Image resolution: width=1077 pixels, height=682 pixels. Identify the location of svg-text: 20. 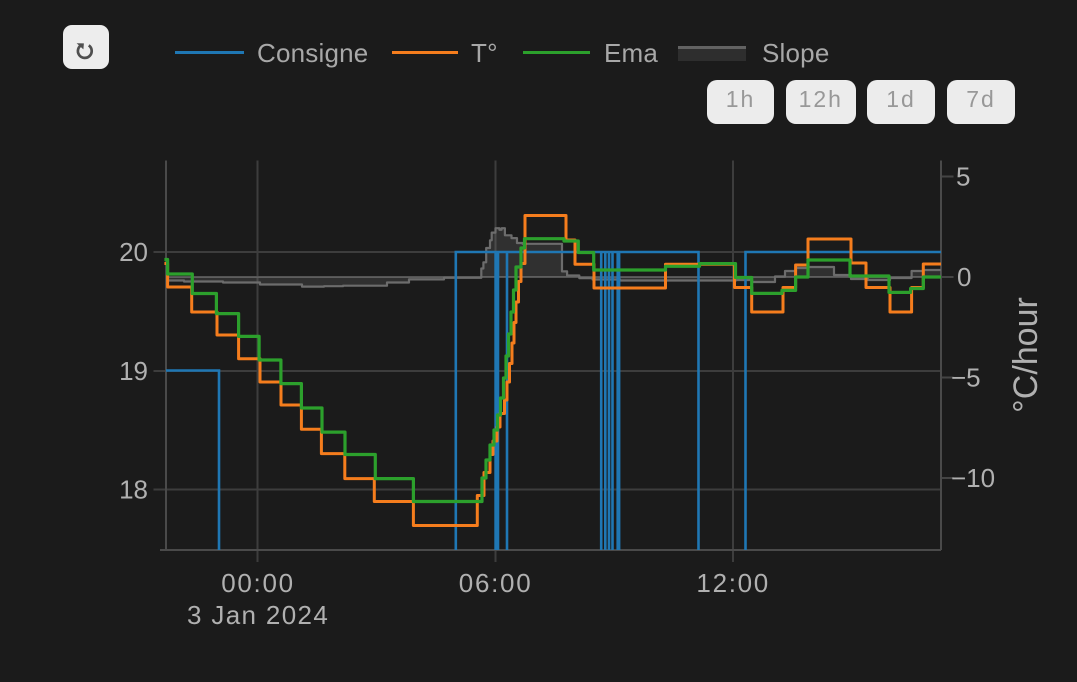
(133, 252).